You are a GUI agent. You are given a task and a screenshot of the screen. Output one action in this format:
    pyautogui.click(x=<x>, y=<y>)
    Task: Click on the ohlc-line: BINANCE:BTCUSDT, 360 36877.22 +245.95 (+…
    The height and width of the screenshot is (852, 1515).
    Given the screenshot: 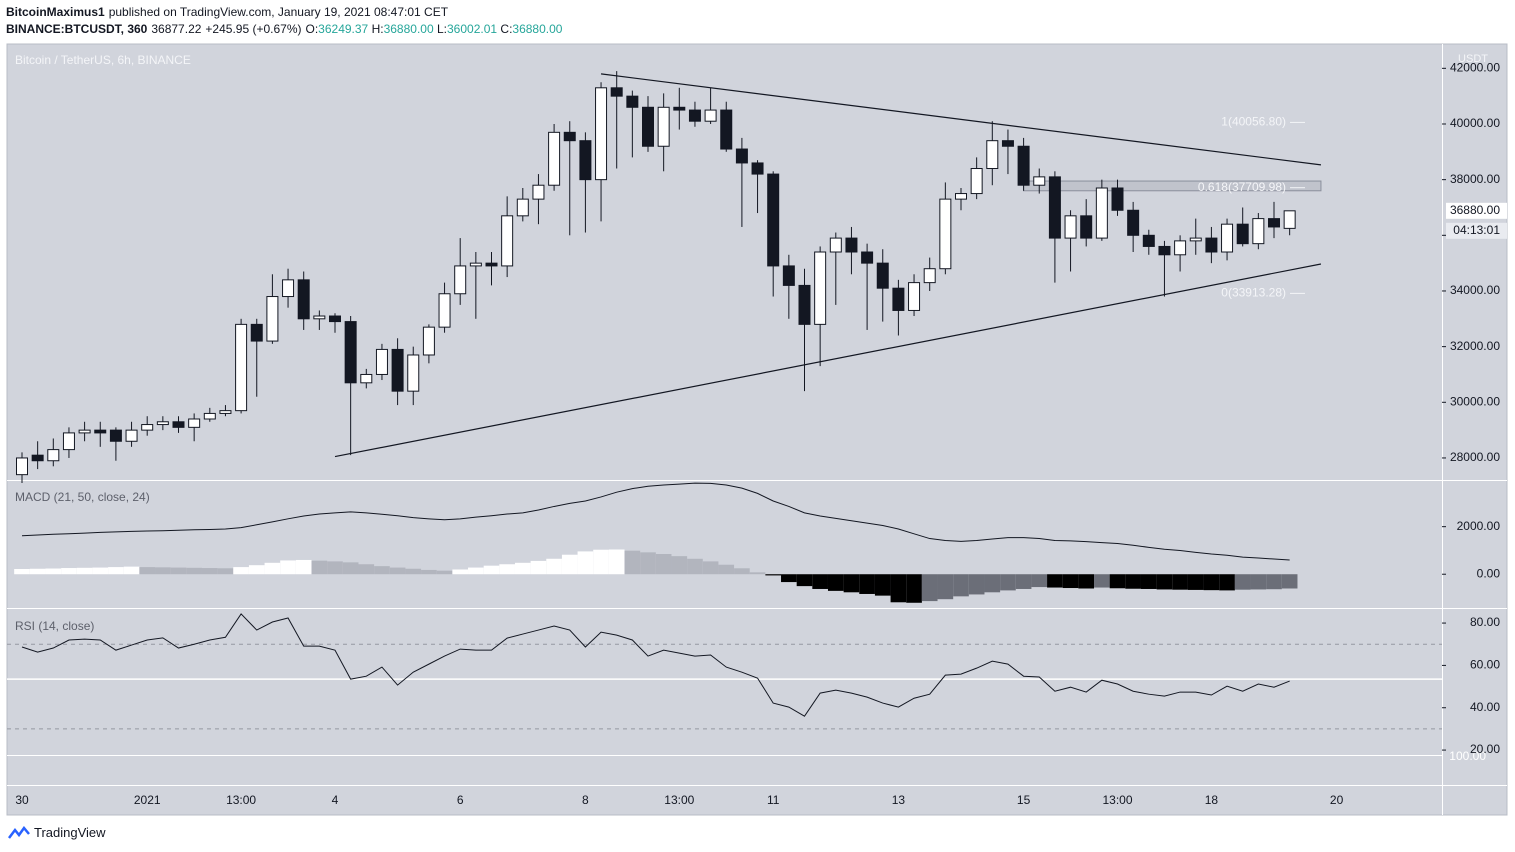 What is the action you would take?
    pyautogui.click(x=284, y=29)
    